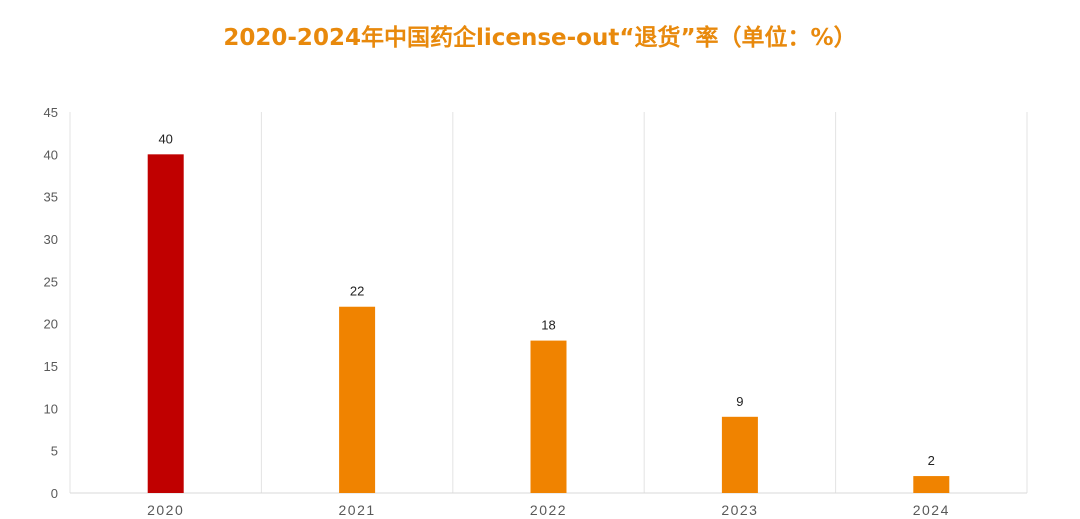 This screenshot has width=1080, height=519. What do you see at coordinates (51, 324) in the screenshot?
I see `y-tick-label: 20` at bounding box center [51, 324].